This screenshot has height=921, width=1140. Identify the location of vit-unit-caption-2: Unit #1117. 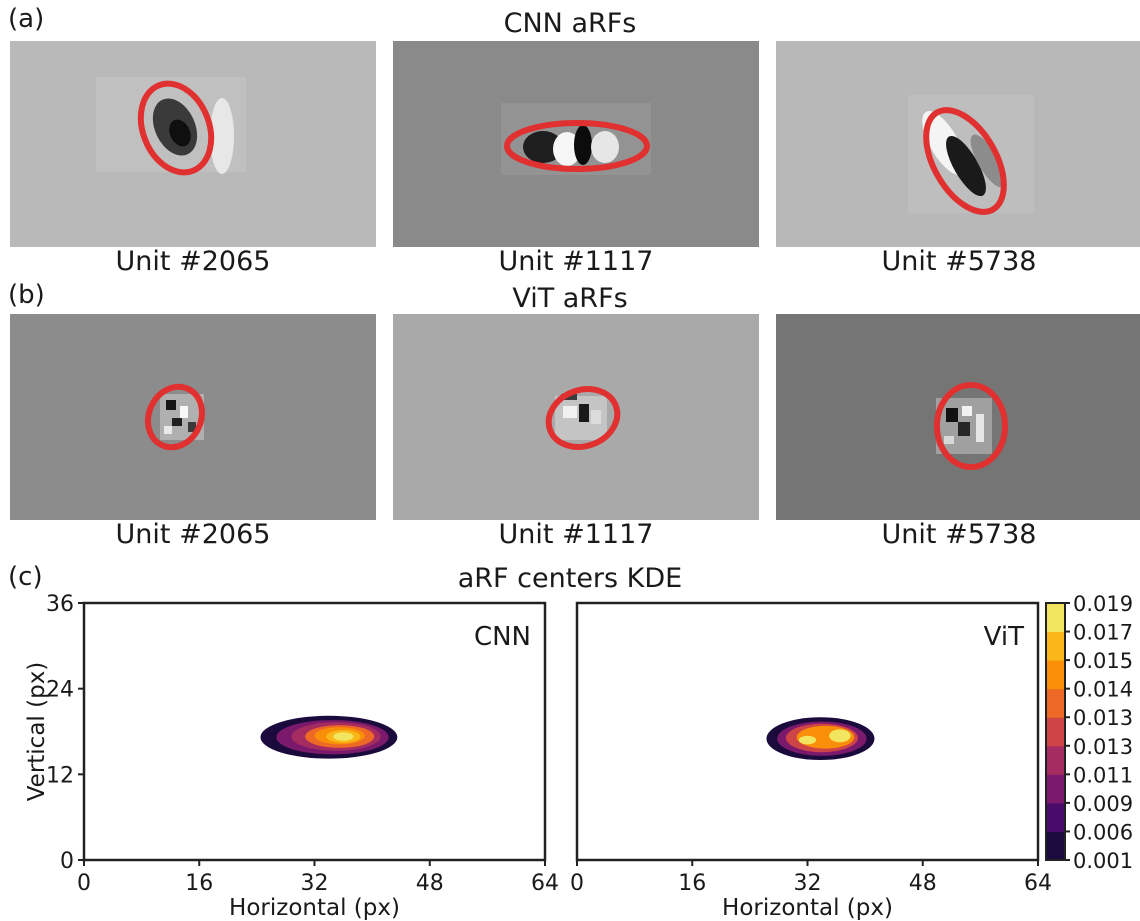
(576, 534).